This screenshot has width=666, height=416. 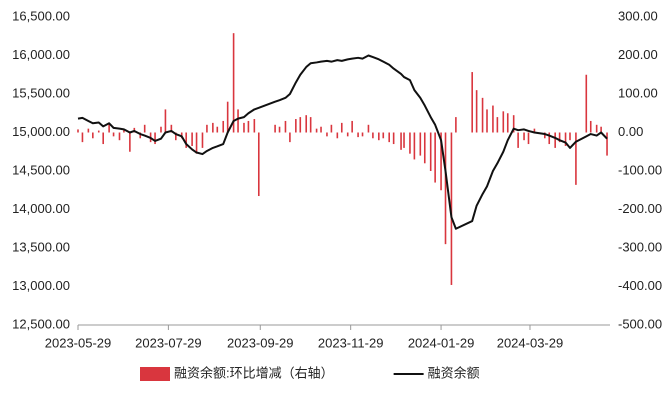 What do you see at coordinates (530, 342) in the screenshot?
I see `x-tick-label: 2024-03-29` at bounding box center [530, 342].